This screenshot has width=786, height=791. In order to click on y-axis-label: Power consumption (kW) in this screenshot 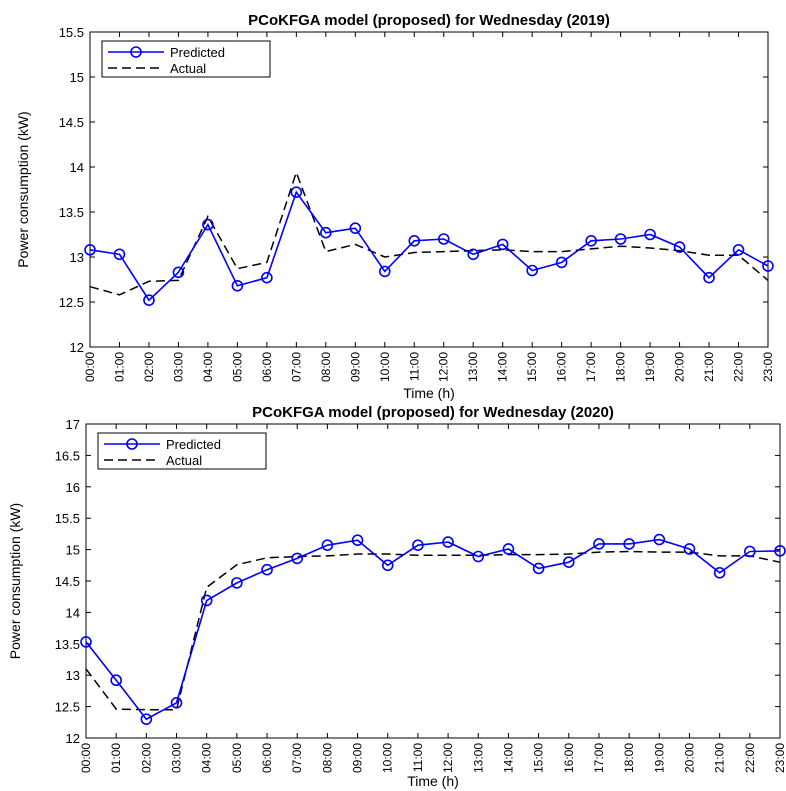, I will do `click(15, 581)`.